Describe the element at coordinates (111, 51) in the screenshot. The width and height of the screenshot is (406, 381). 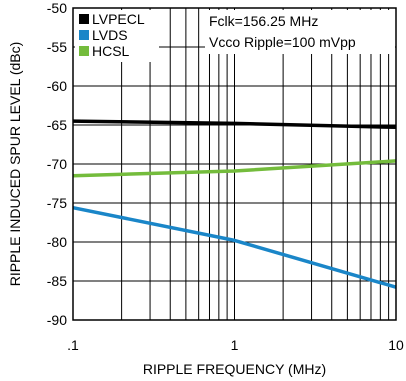
I see `legend-label: HCSL` at that location.